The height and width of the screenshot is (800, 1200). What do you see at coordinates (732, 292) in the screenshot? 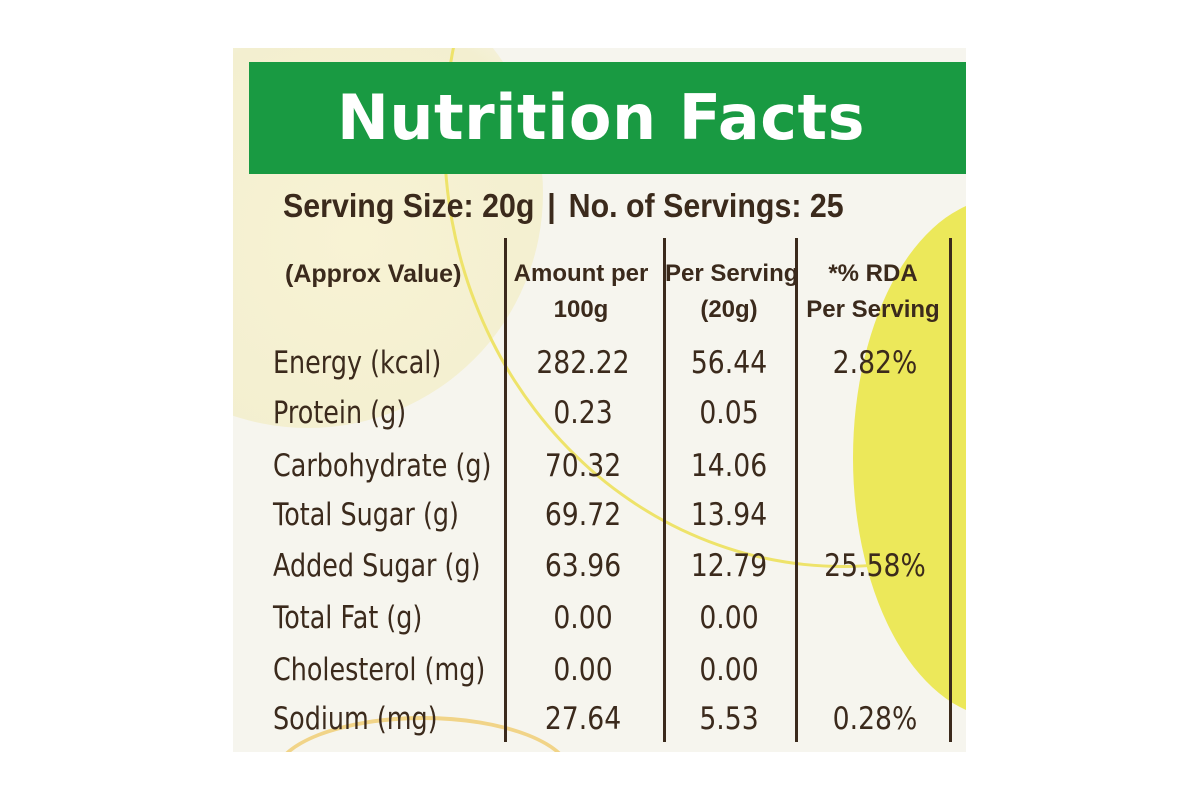
I see `header-per-serving: Per Serving (20g)` at bounding box center [732, 292].